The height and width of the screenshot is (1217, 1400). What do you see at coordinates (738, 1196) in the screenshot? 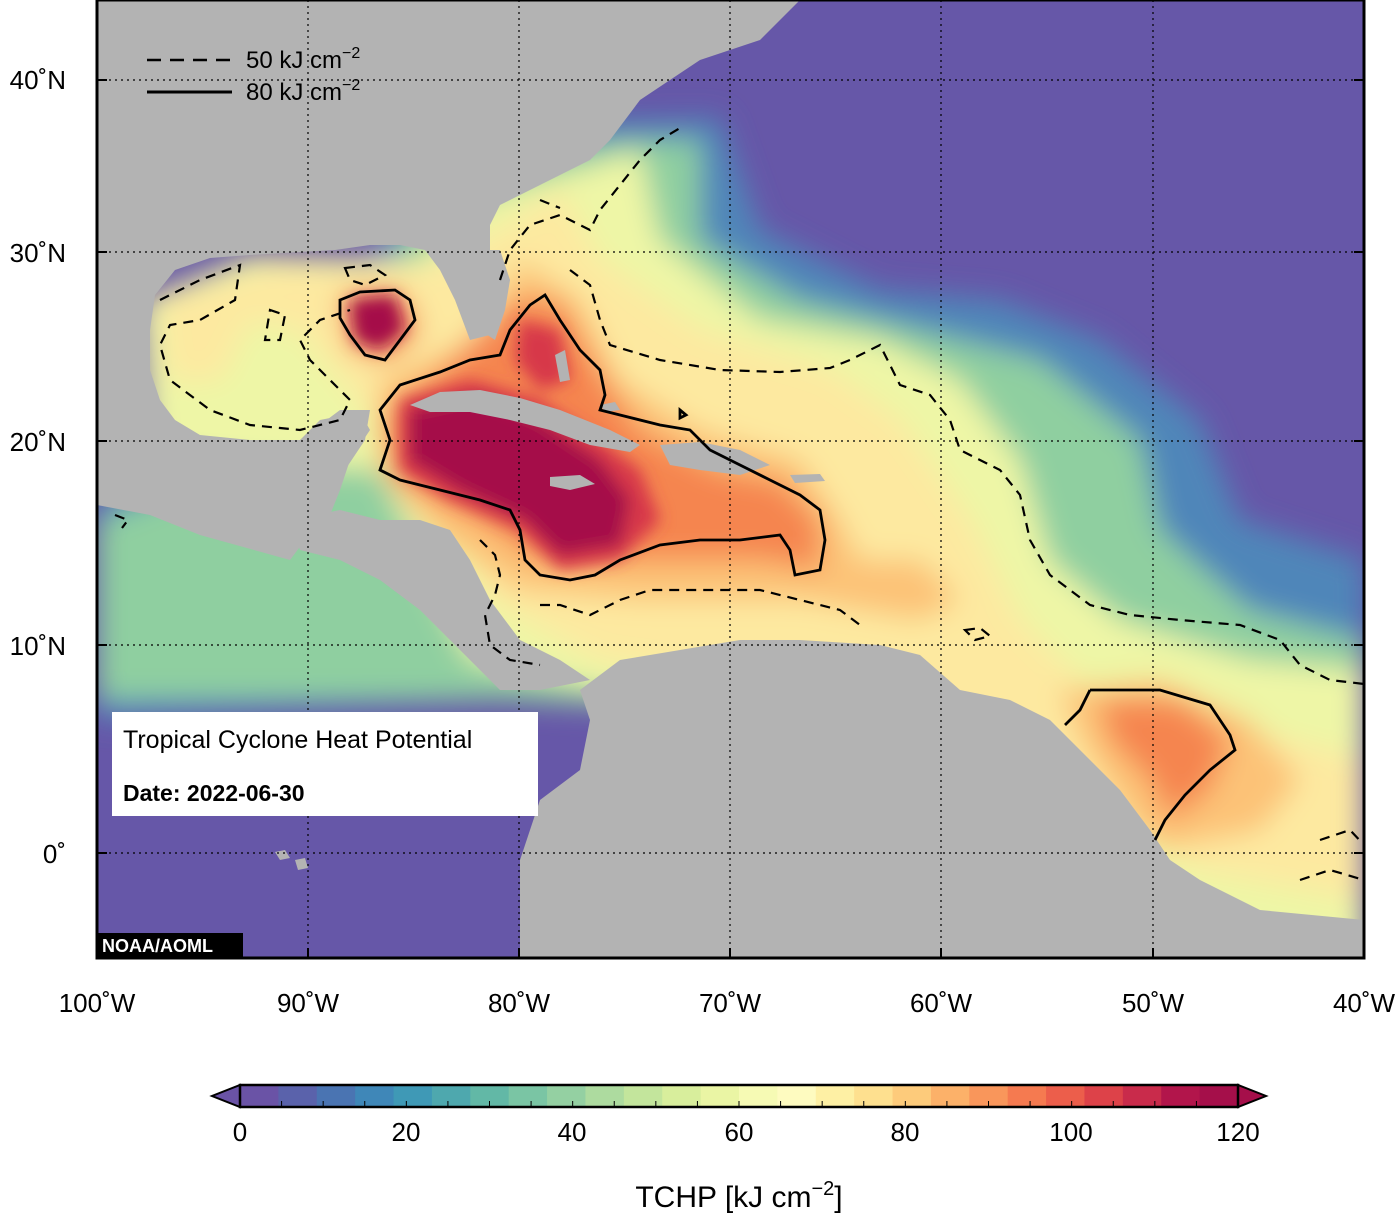
I see `colorbar-title: TCHP [kJ cm−2]` at bounding box center [738, 1196].